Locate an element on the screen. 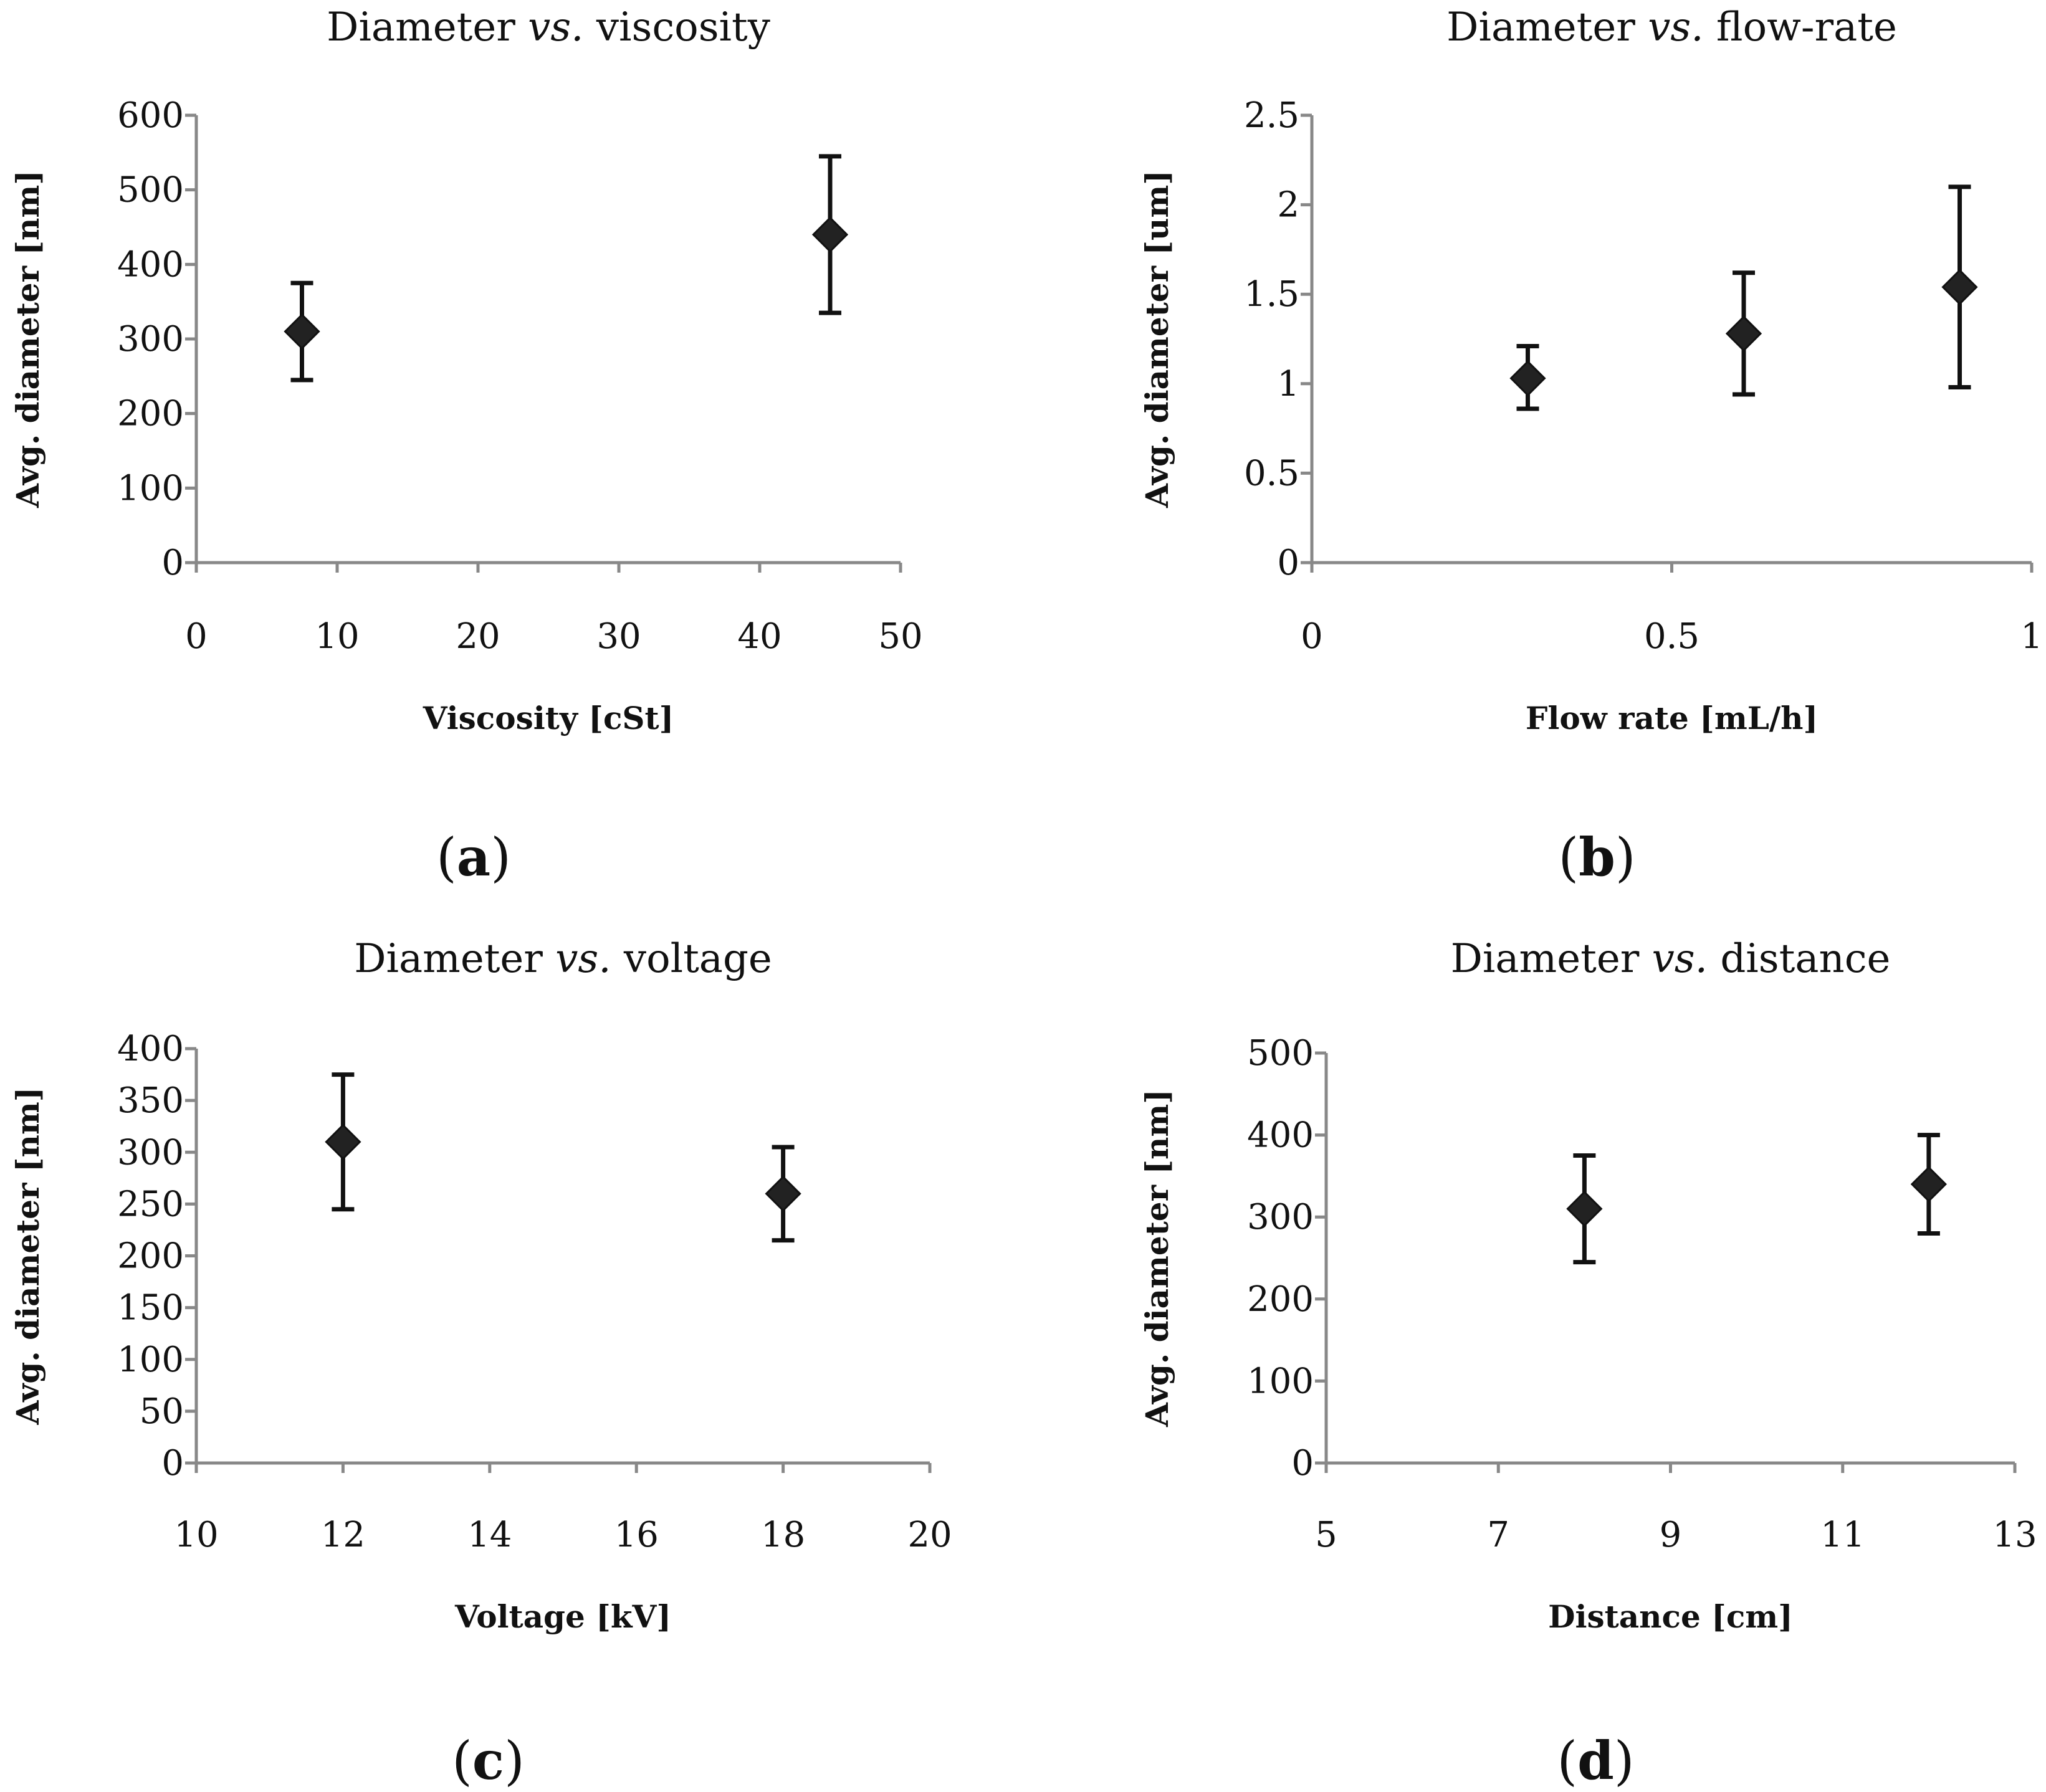 Image resolution: width=2046 pixels, height=1792 pixels. y-tick-label: 1.5 is located at coordinates (1271, 294).